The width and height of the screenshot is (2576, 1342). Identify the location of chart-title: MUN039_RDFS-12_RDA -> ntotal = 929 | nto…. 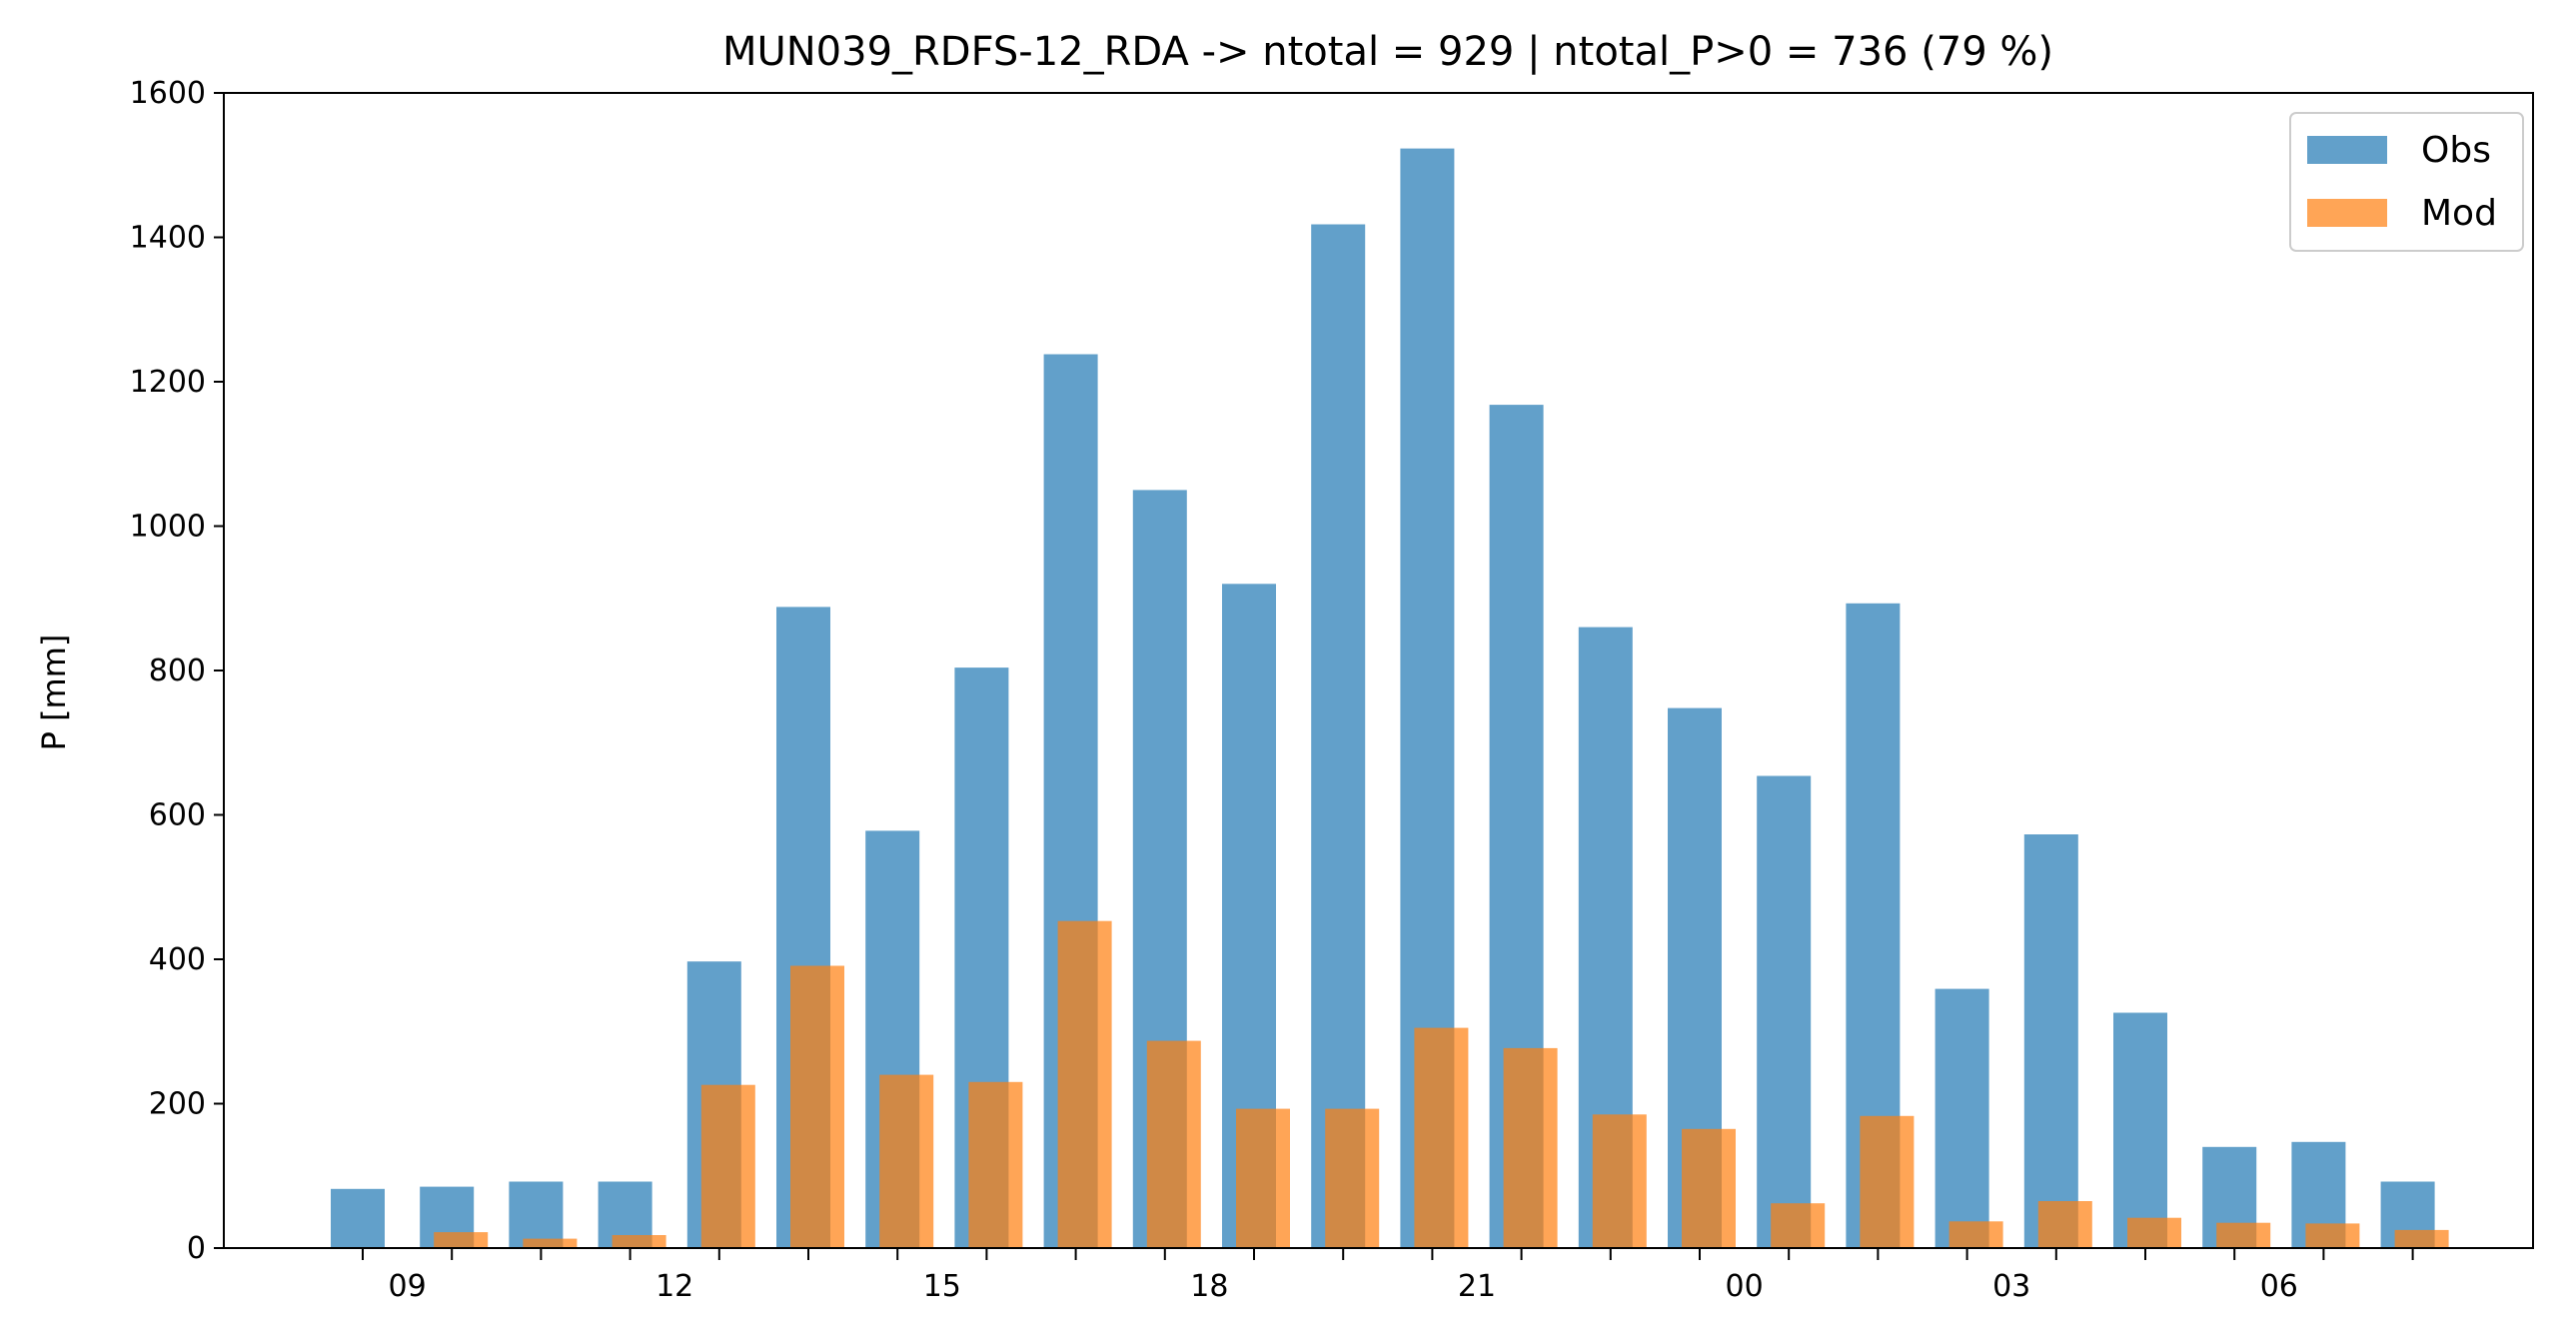
(1387, 52).